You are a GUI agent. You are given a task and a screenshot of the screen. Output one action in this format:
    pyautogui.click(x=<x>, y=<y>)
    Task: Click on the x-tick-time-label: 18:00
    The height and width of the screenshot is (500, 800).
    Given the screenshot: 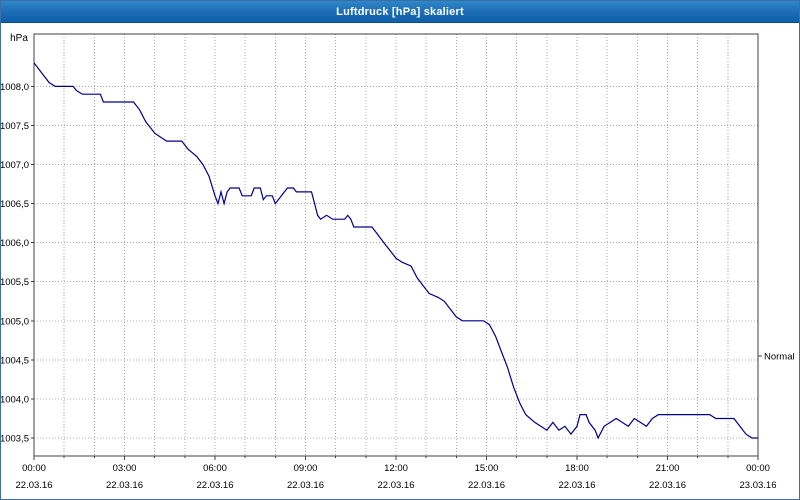 What is the action you would take?
    pyautogui.click(x=577, y=468)
    